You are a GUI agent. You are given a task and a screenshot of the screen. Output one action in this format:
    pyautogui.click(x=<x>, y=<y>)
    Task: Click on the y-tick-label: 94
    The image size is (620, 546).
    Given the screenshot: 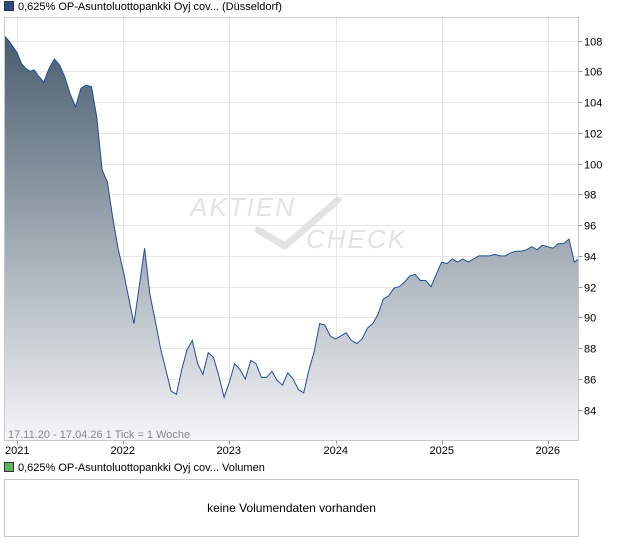 What is the action you would take?
    pyautogui.click(x=590, y=258)
    